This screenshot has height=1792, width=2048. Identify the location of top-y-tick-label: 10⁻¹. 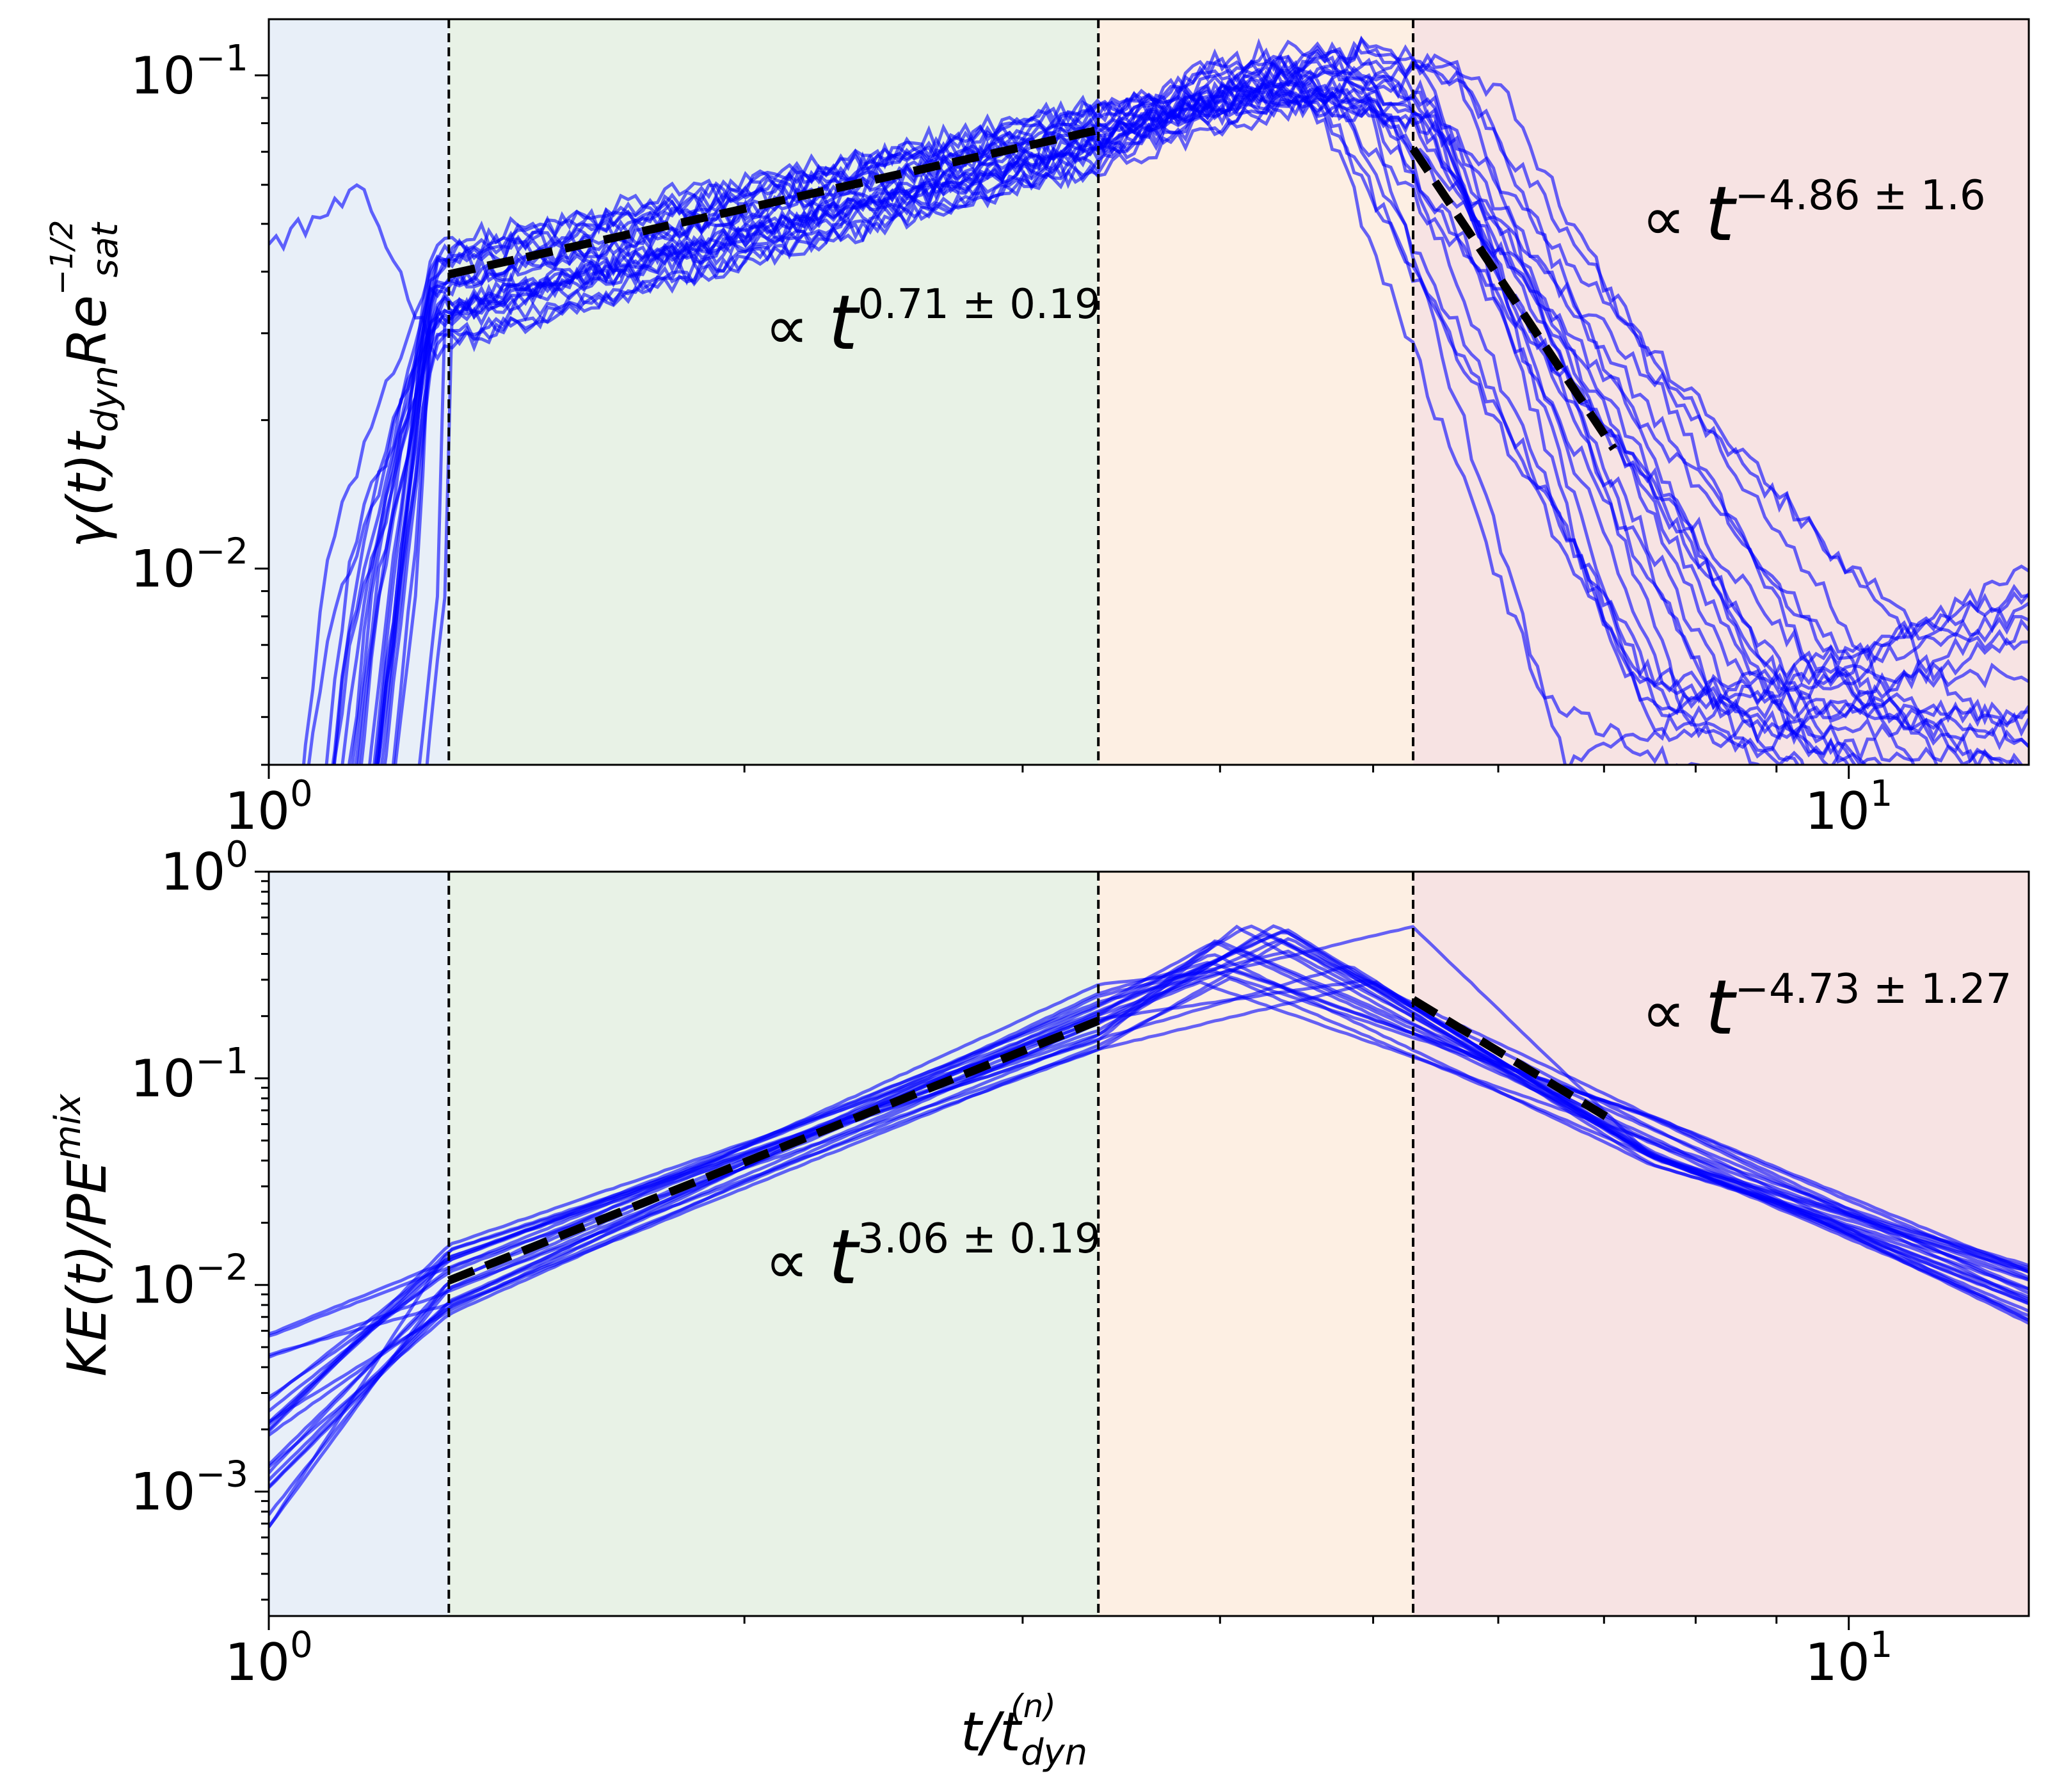
(189, 72).